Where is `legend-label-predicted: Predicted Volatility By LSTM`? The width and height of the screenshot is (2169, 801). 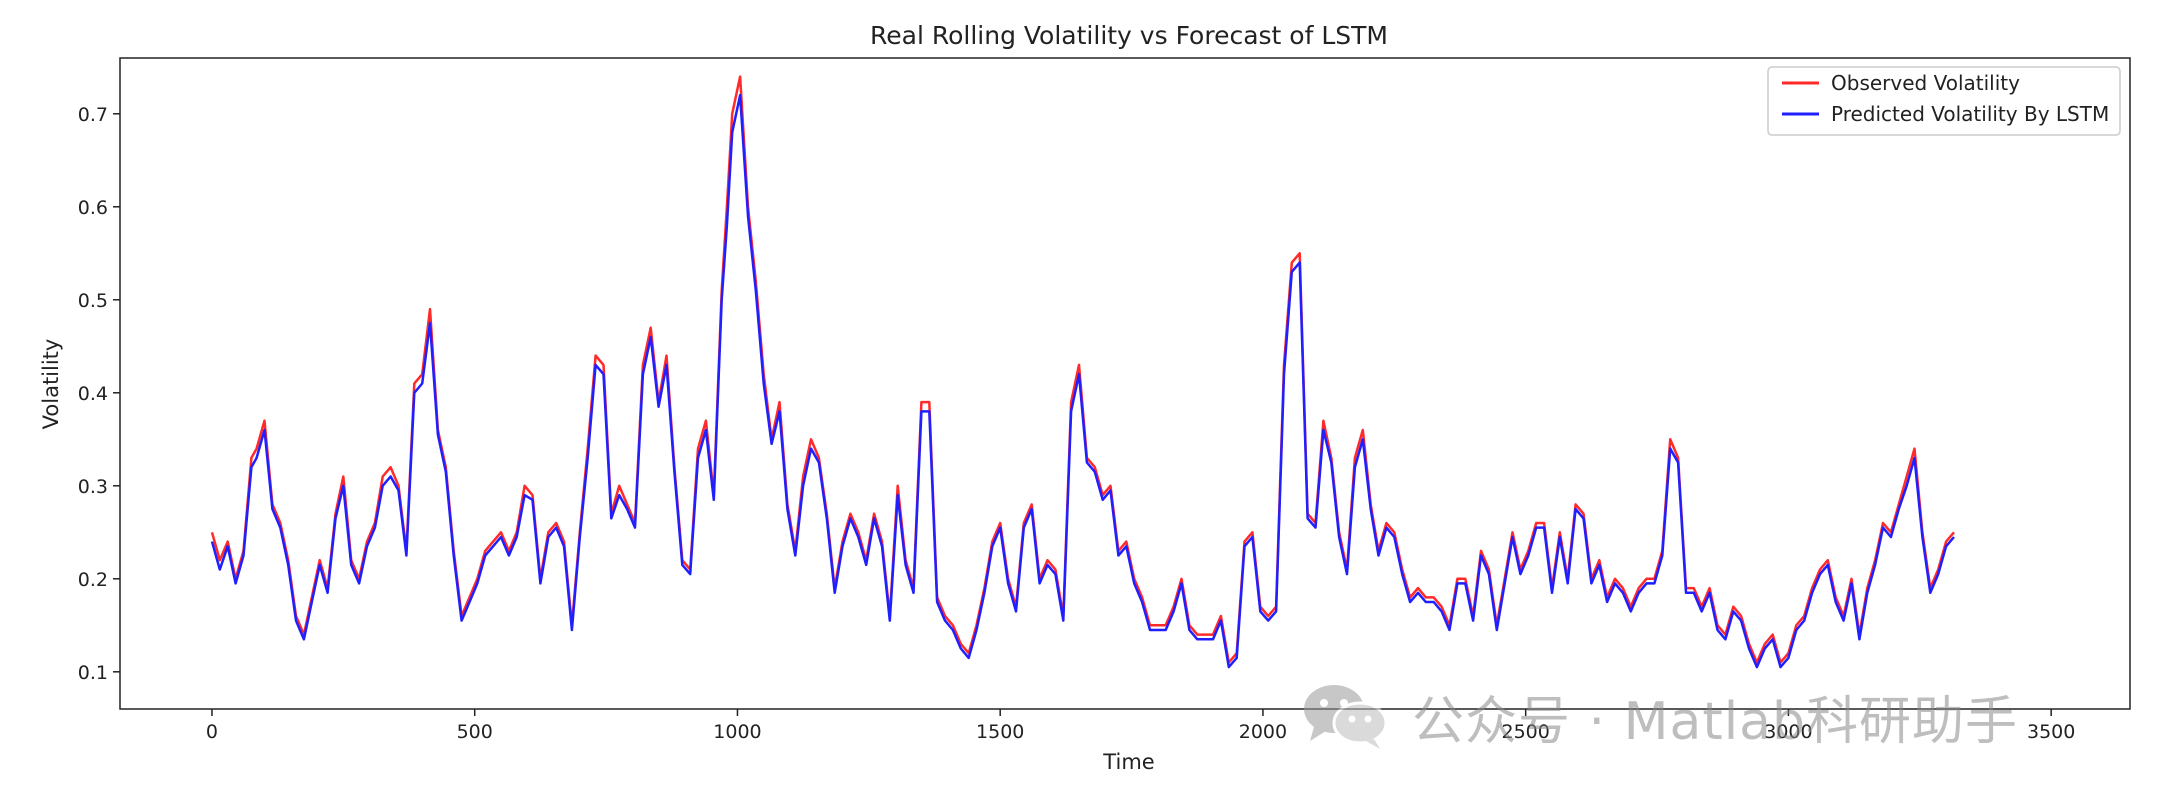
legend-label-predicted: Predicted Volatility By LSTM is located at coordinates (1970, 114).